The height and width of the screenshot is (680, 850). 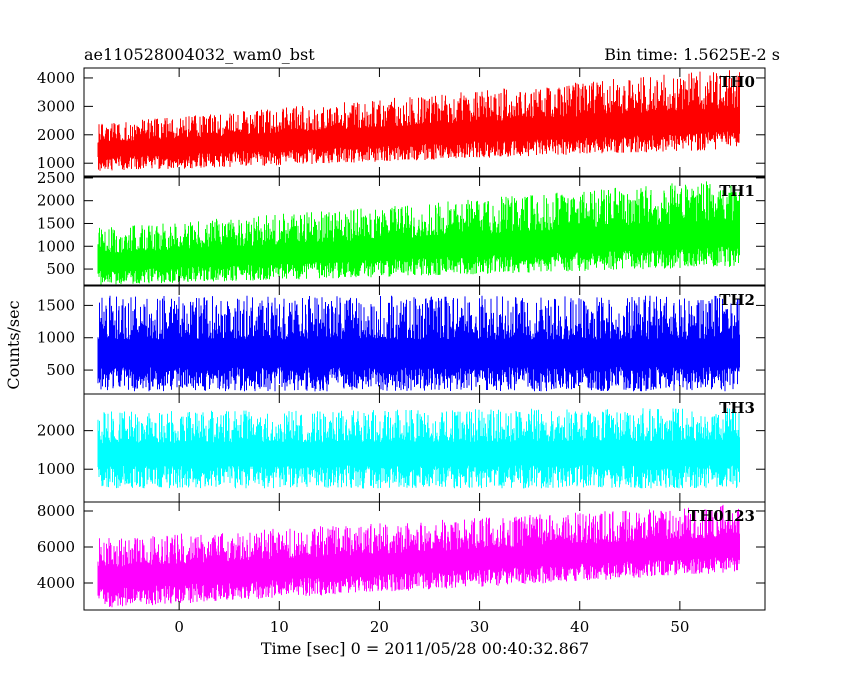 What do you see at coordinates (418, 343) in the screenshot?
I see `series-trace-th2` at bounding box center [418, 343].